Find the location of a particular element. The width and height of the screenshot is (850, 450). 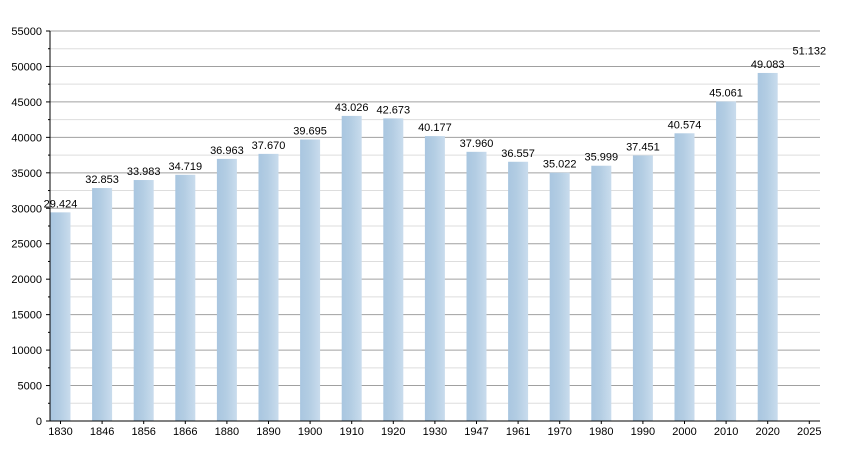

x-tick-label-1980: 1980 is located at coordinates (601, 432).